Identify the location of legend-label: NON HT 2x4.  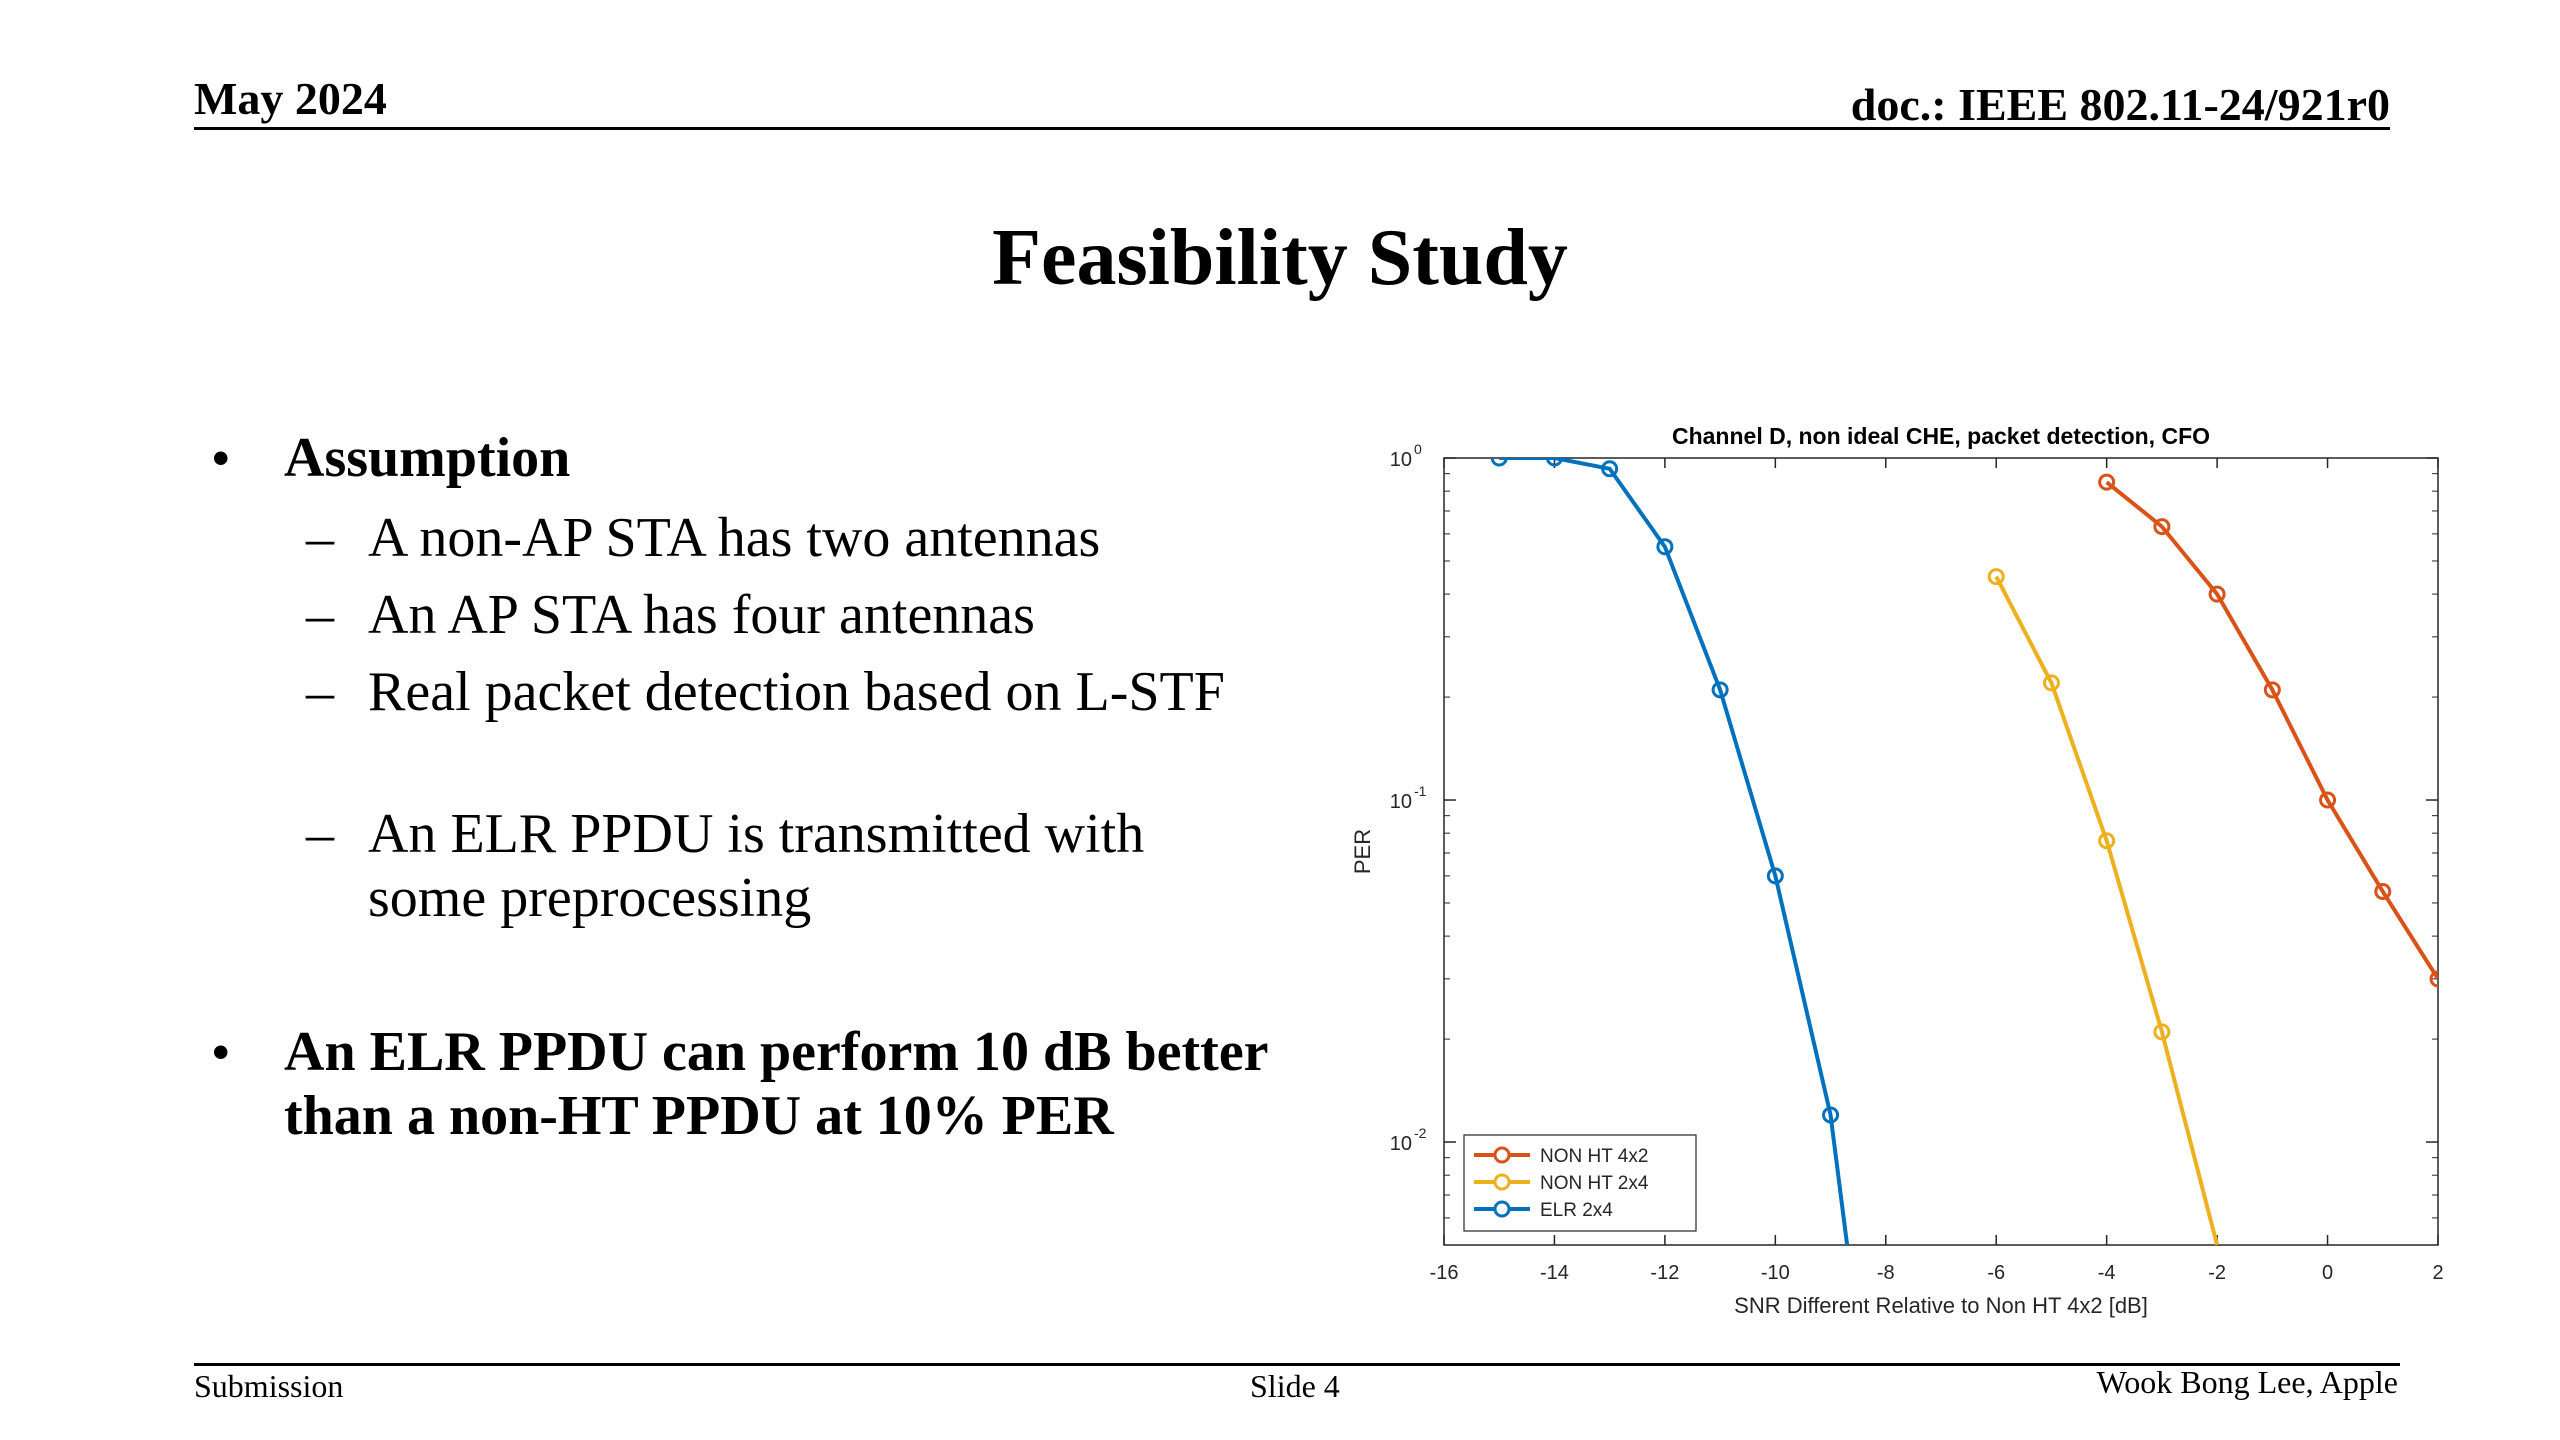
(1594, 1183).